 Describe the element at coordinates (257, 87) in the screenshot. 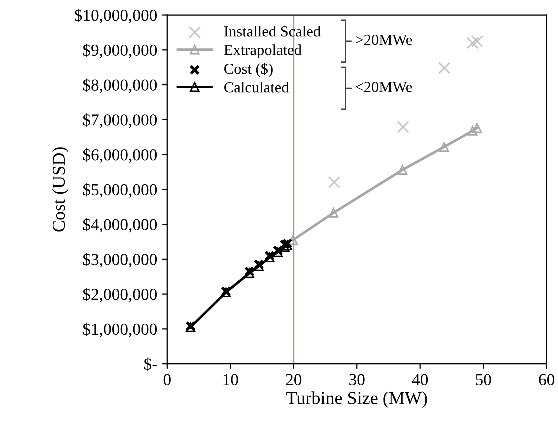

I see `legend-label: Calculated` at that location.